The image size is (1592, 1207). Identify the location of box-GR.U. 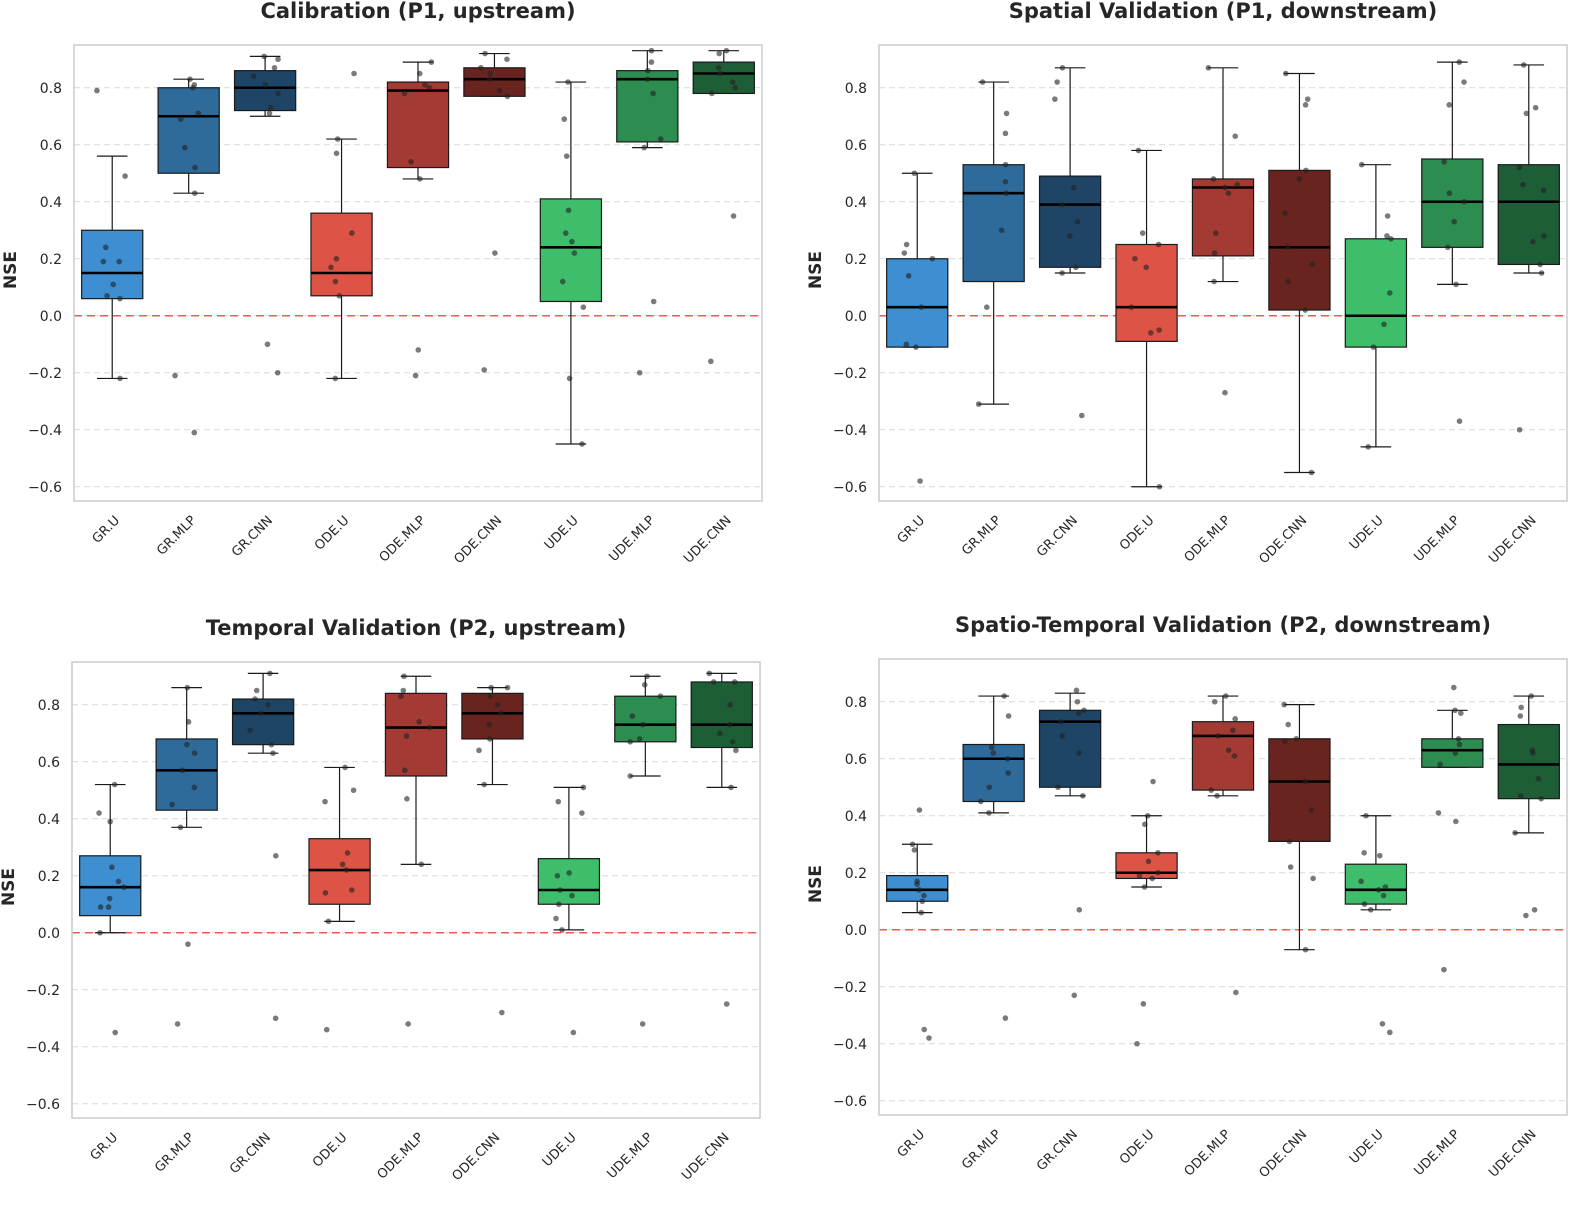
(112, 234).